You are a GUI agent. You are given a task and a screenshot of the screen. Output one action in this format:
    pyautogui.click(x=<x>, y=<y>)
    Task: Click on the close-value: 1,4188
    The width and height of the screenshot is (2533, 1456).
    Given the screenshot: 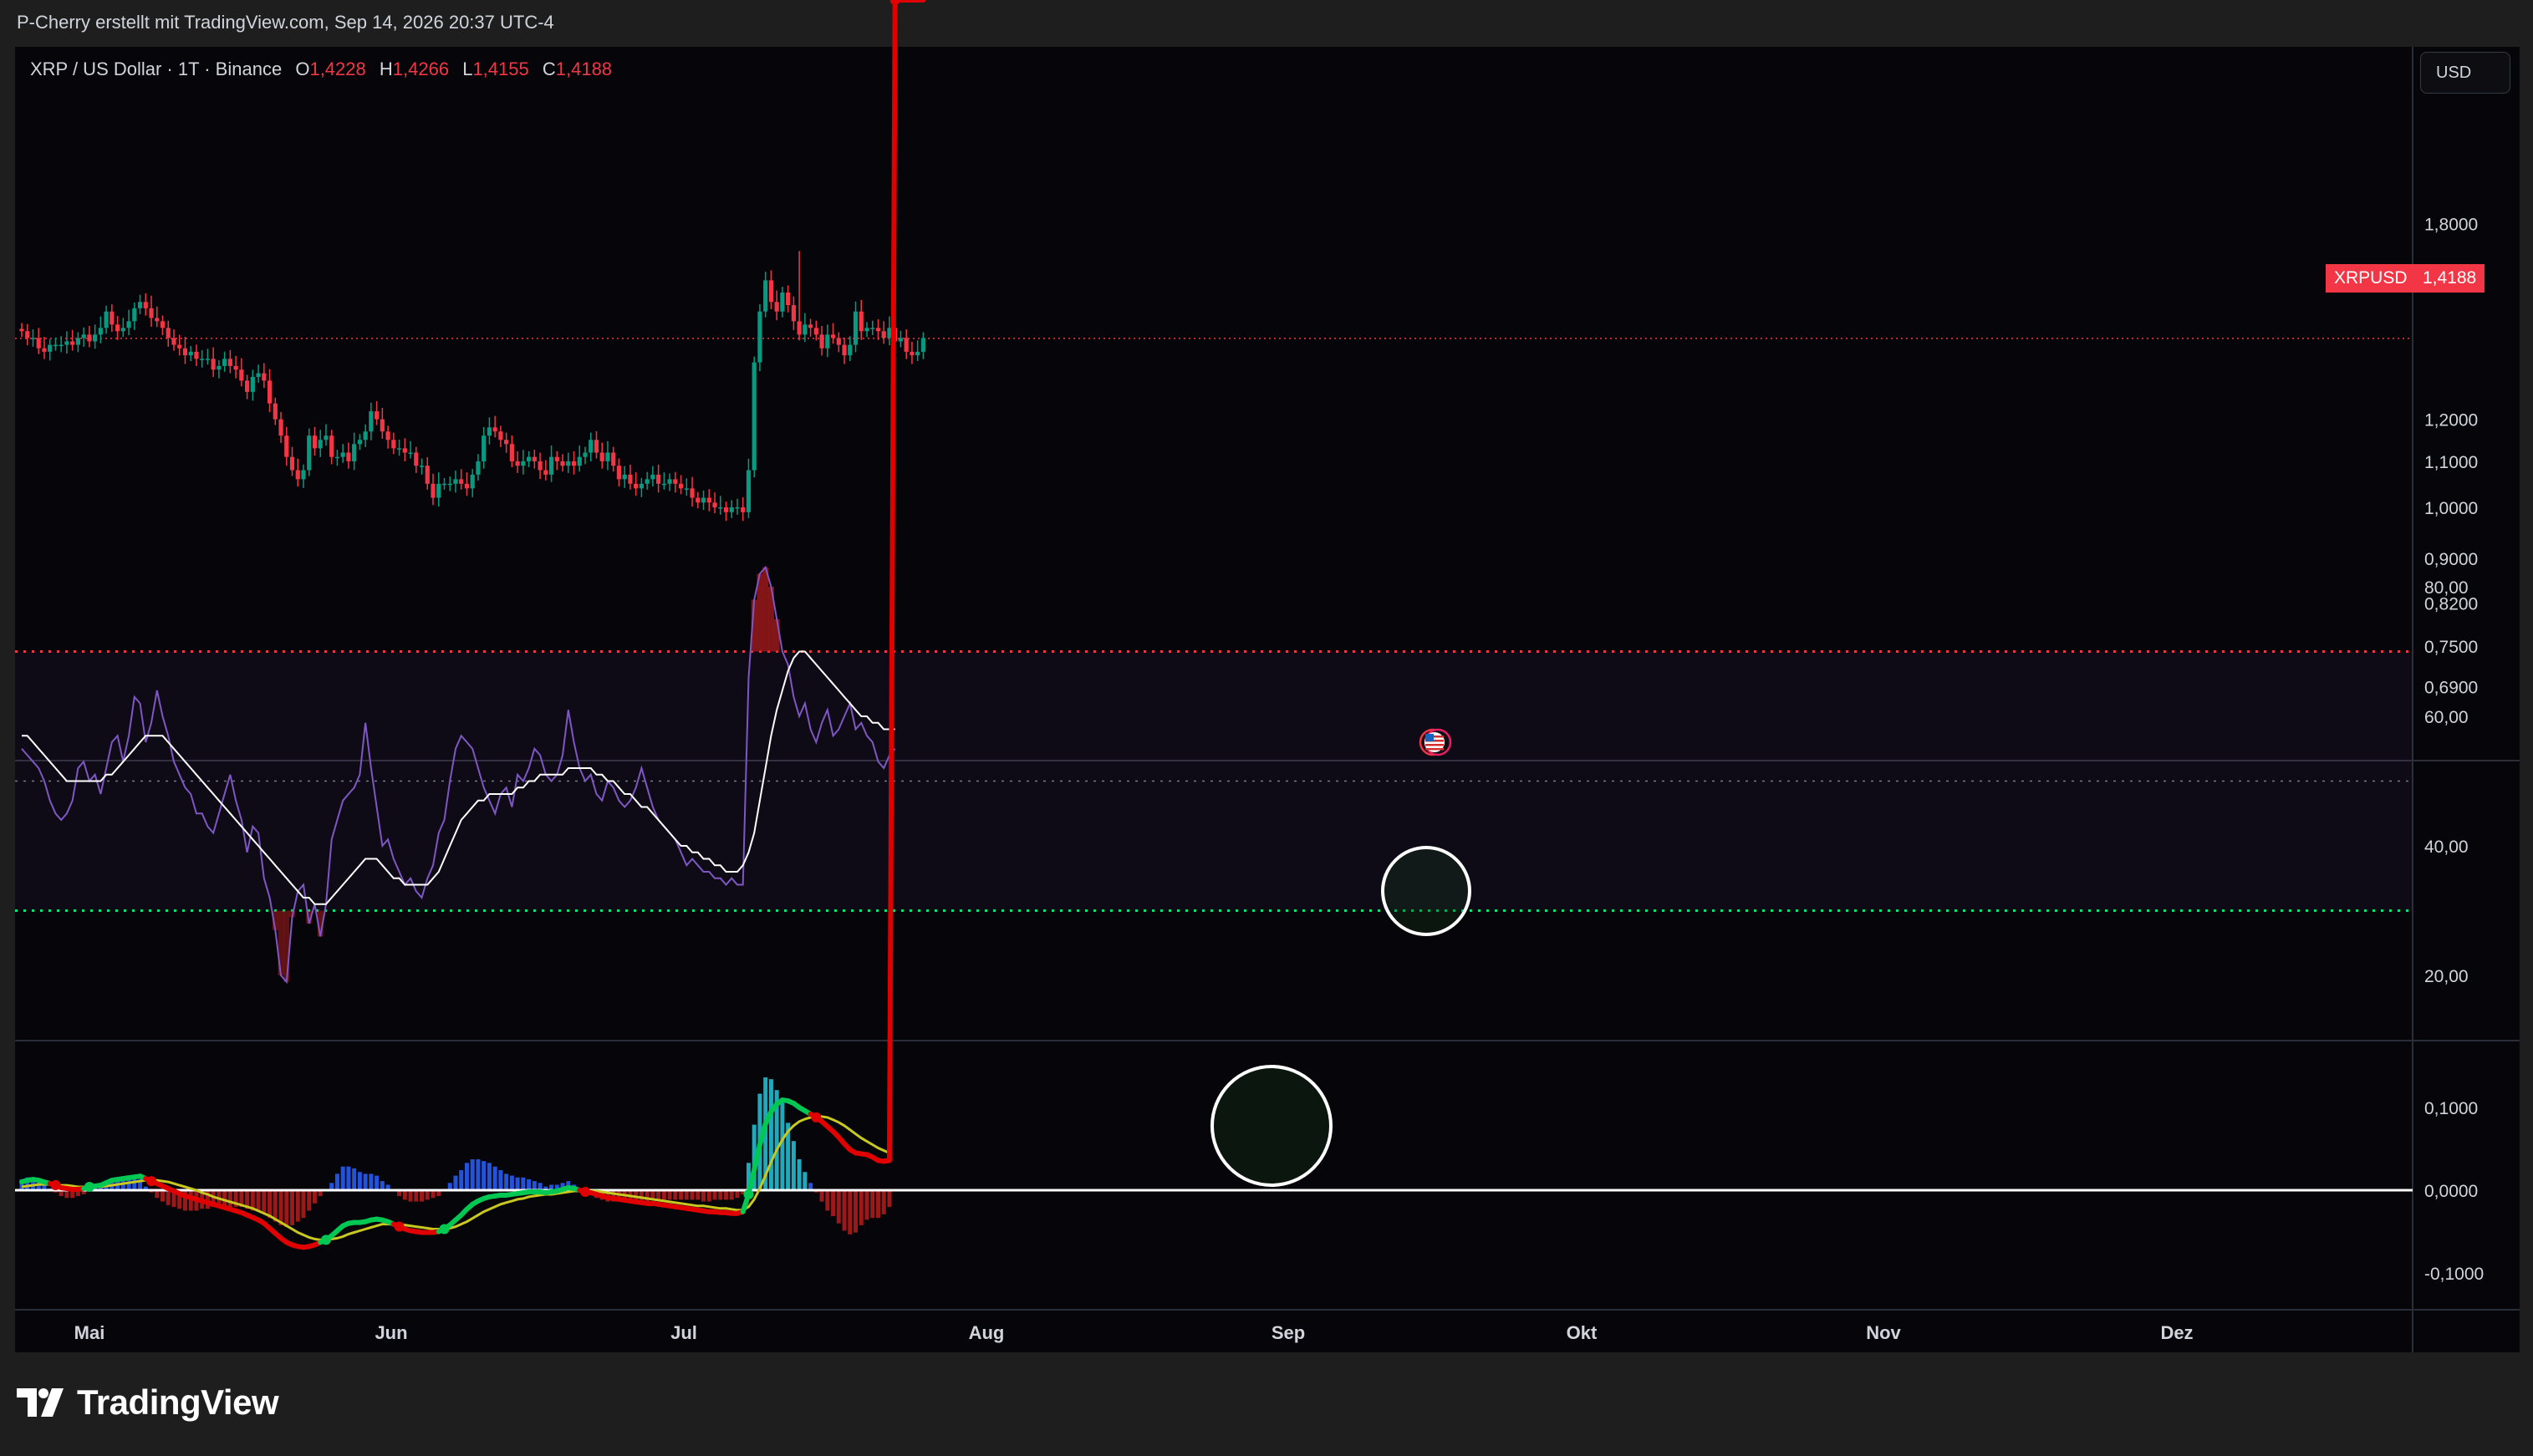 What is the action you would take?
    pyautogui.click(x=584, y=69)
    